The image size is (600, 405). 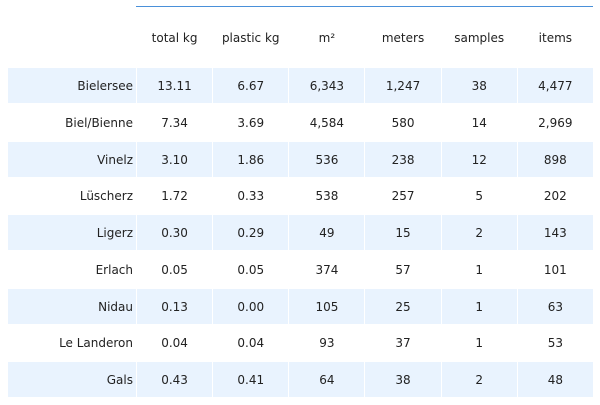 What do you see at coordinates (106, 195) in the screenshot?
I see `row-label: Lüscherz` at bounding box center [106, 195].